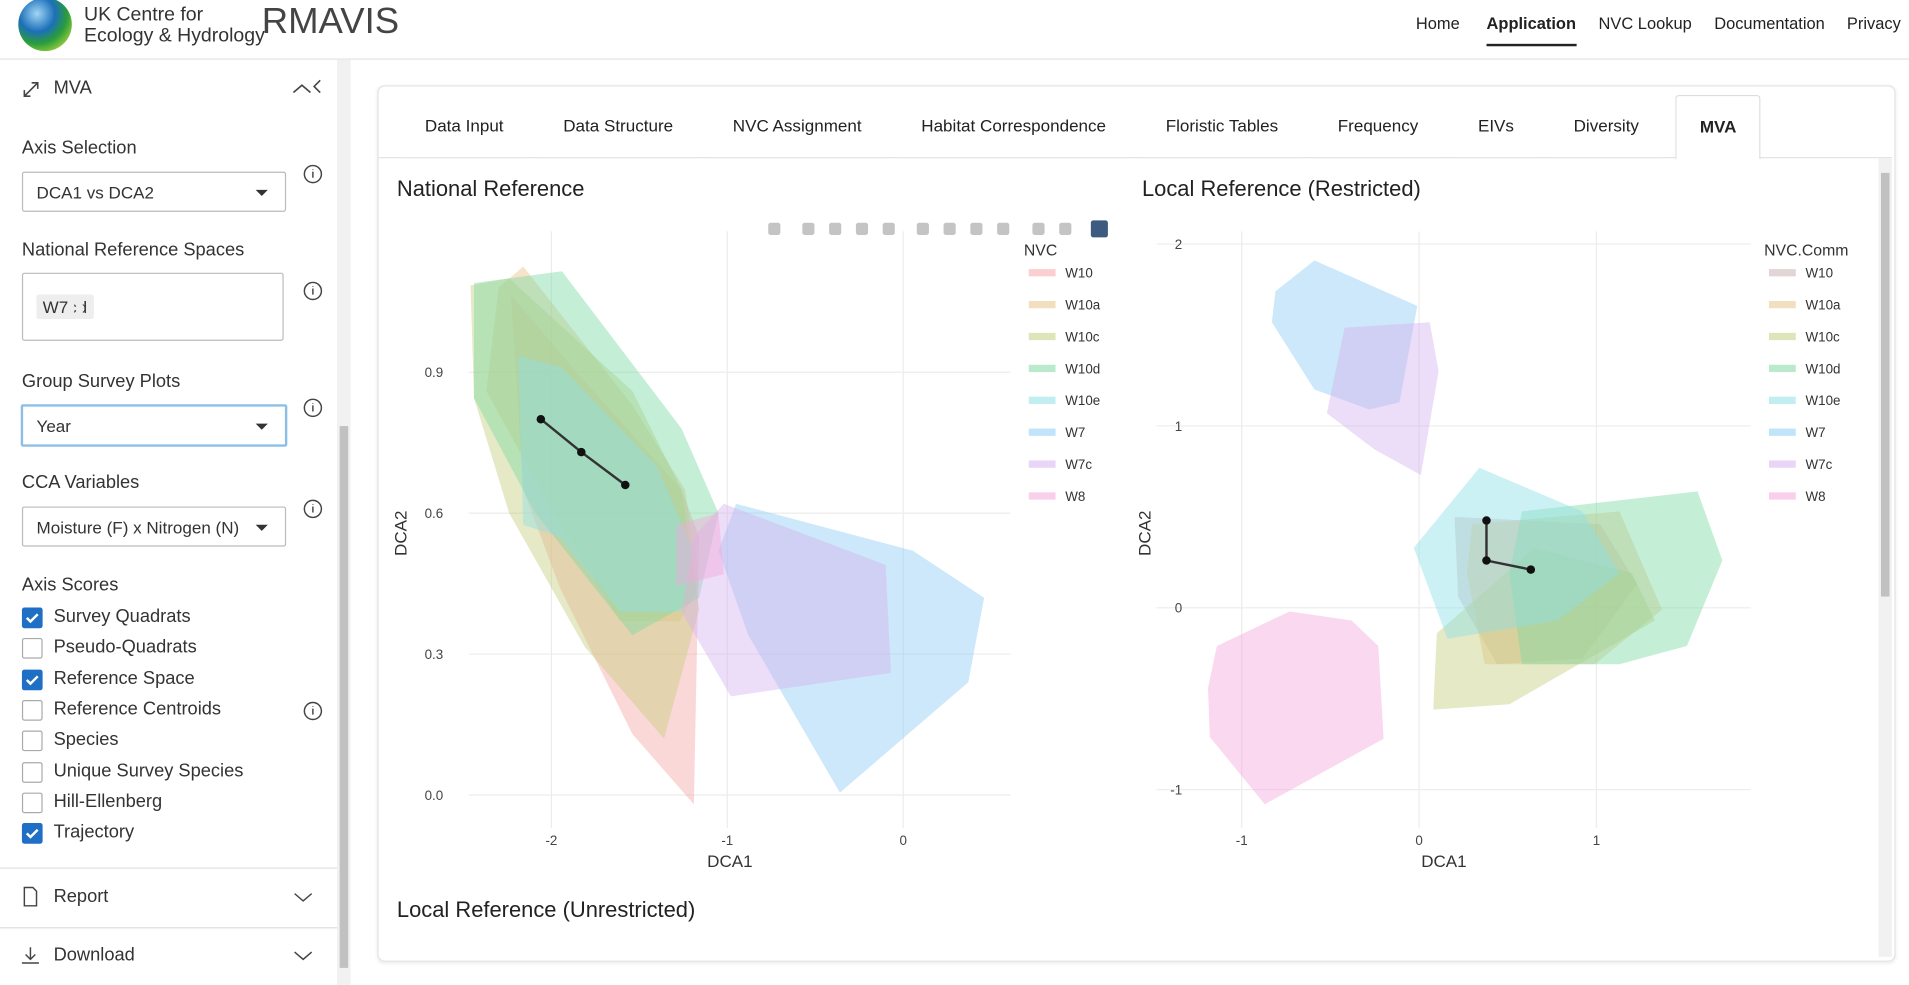  I want to click on field-label: CCA Variables, so click(80, 483).